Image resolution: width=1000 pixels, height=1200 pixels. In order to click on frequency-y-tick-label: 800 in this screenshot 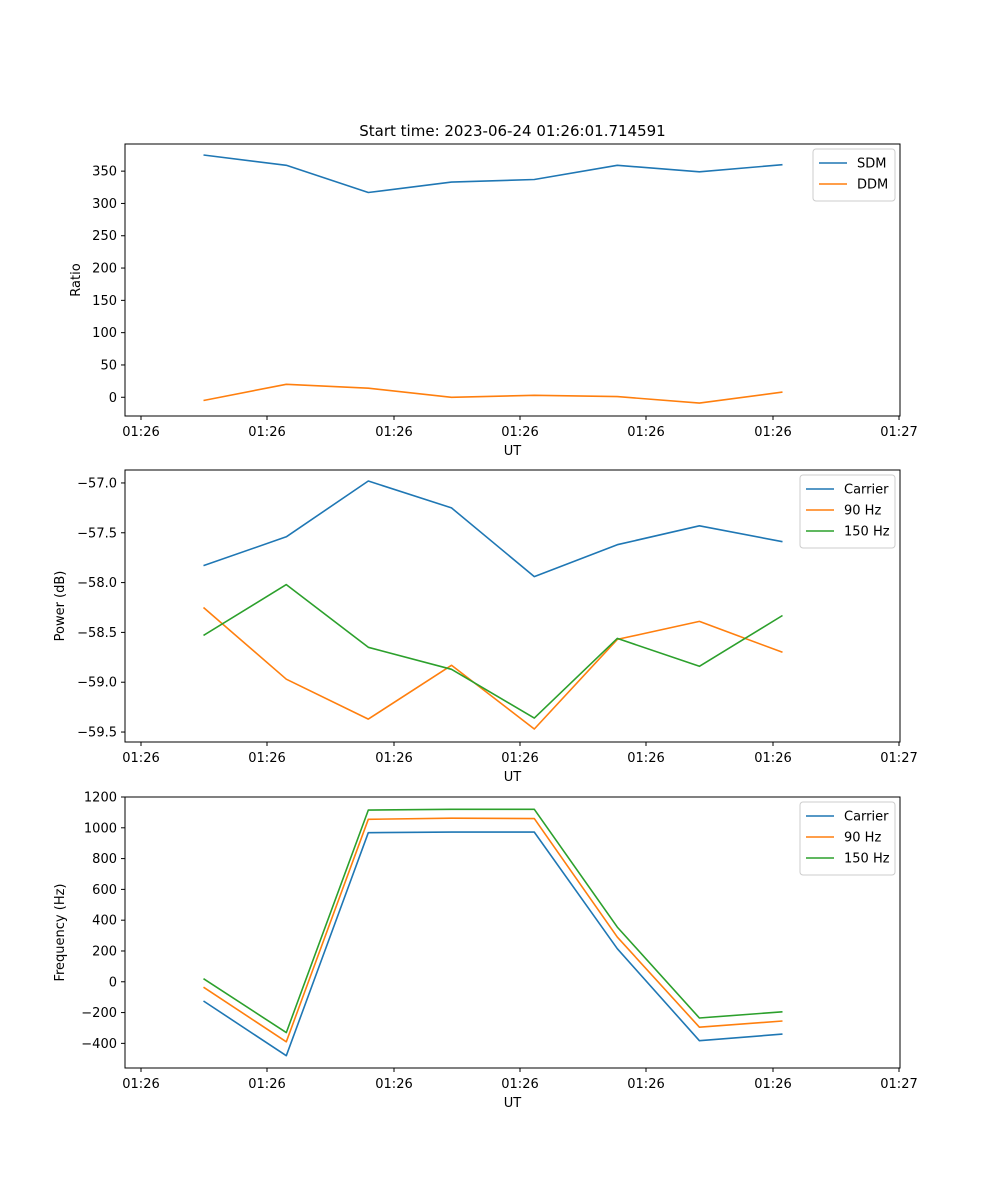, I will do `click(104, 859)`.